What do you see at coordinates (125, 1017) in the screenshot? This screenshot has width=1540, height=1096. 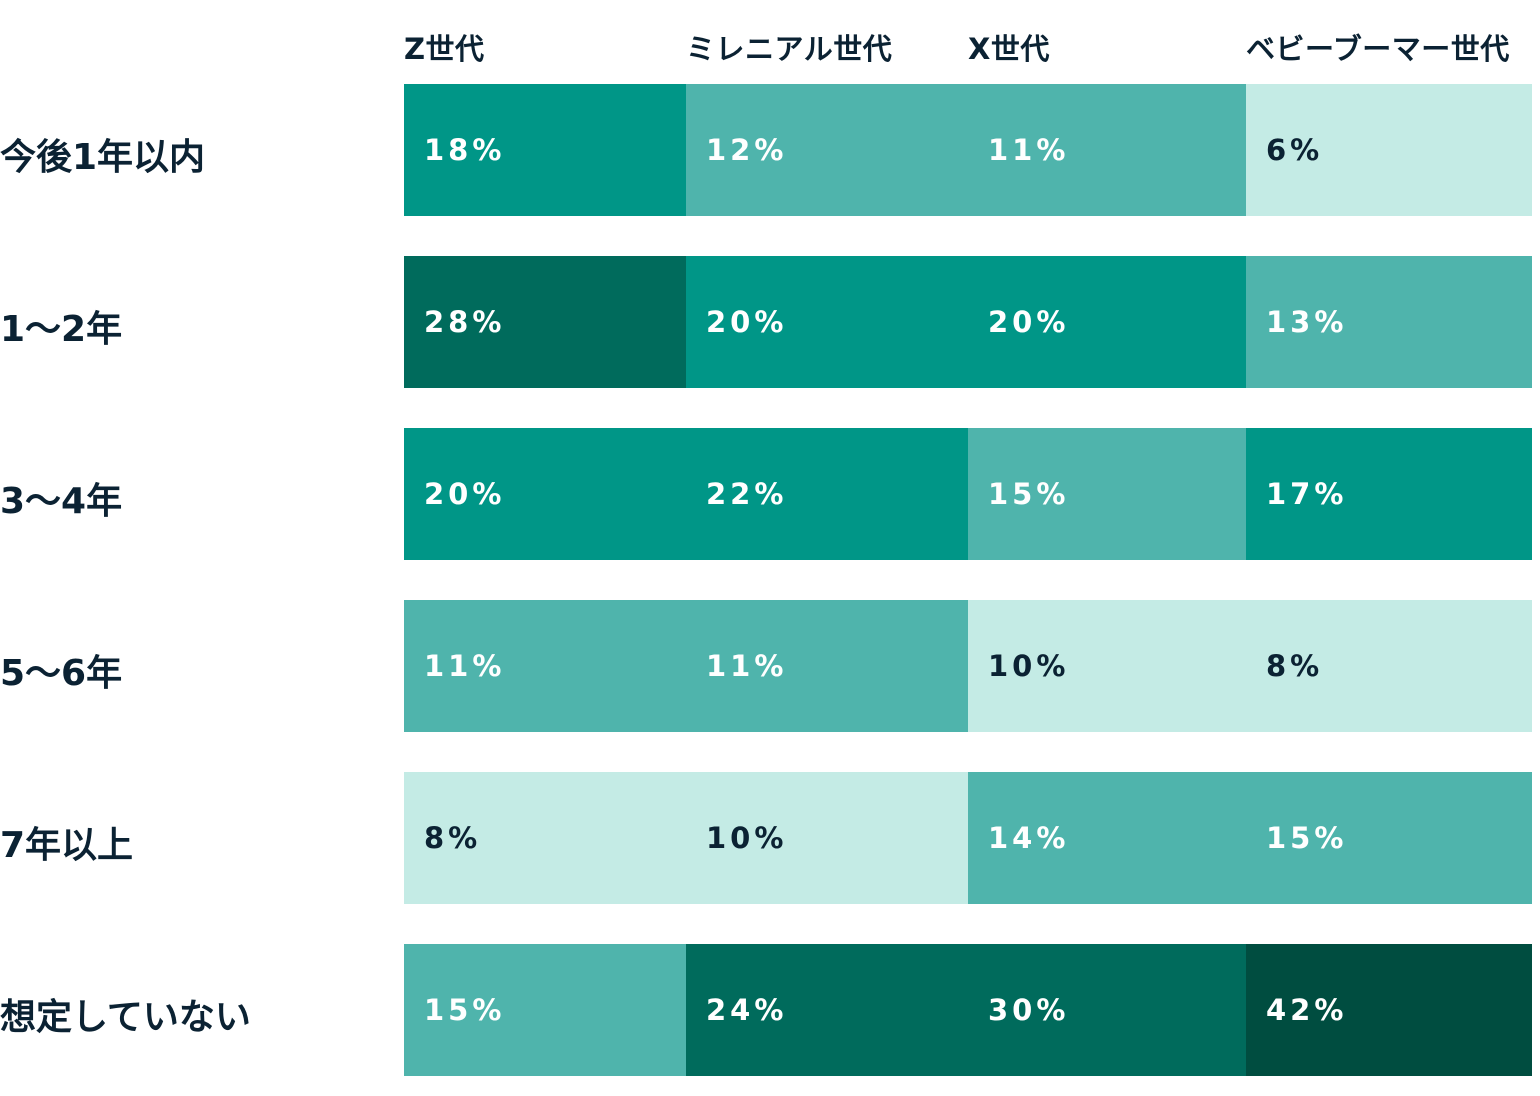 I see `row-label: 想定していない` at bounding box center [125, 1017].